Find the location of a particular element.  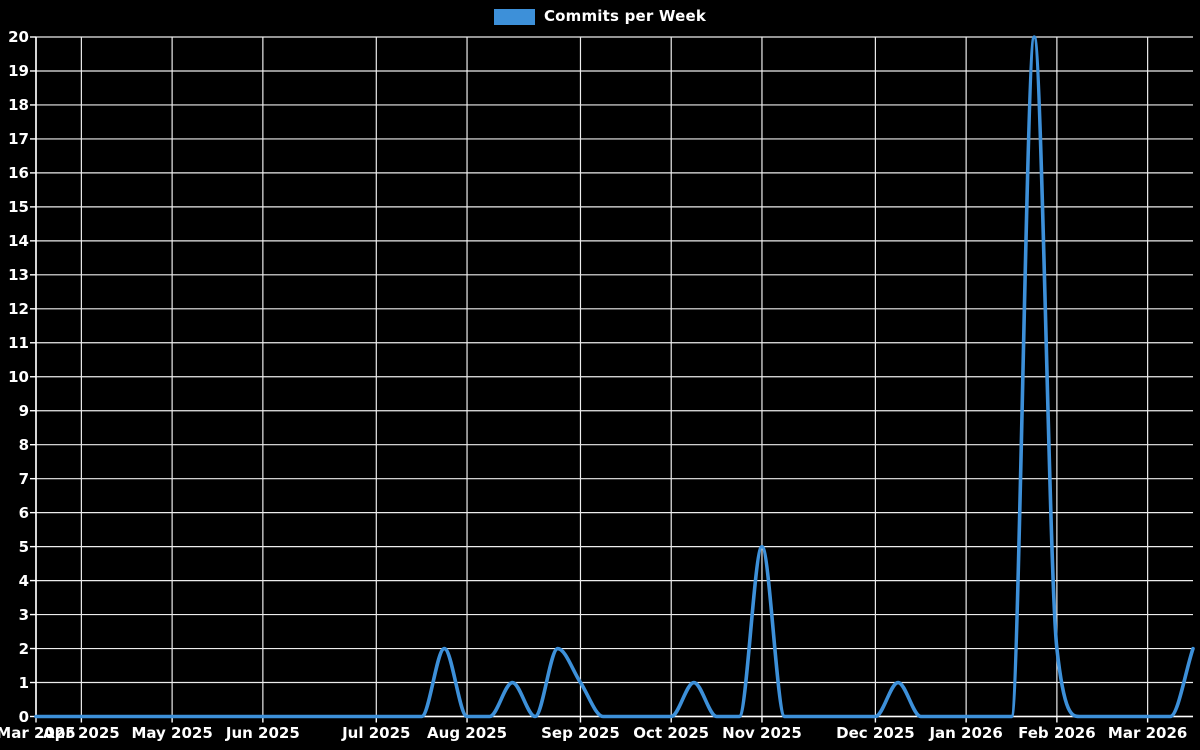

y-tick-label: 15 is located at coordinates (18, 206).